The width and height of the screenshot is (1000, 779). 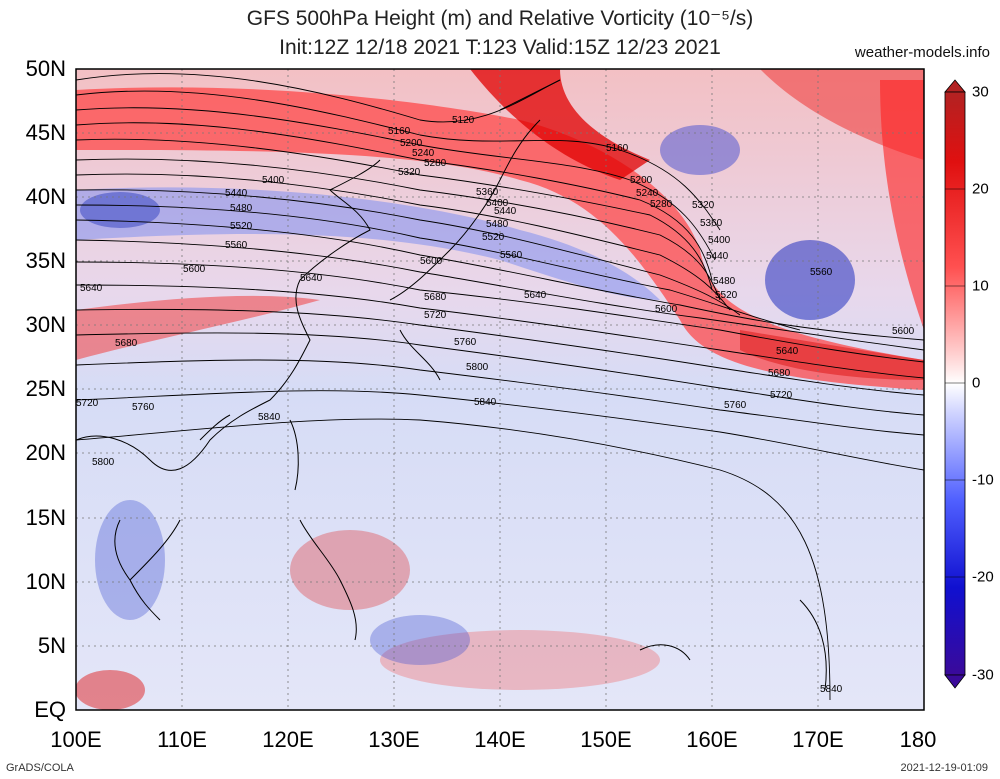 I want to click on colorbar, so click(x=955, y=384).